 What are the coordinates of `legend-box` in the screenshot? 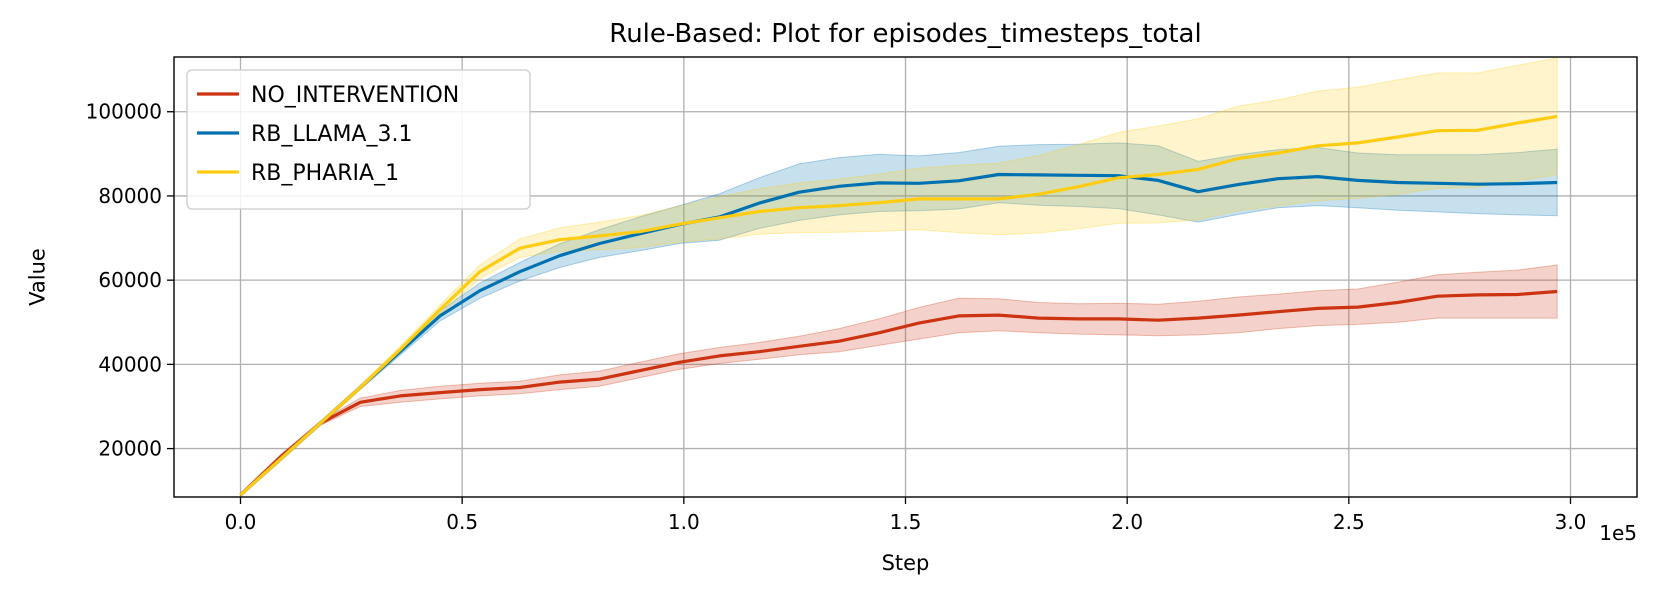 It's located at (358, 139).